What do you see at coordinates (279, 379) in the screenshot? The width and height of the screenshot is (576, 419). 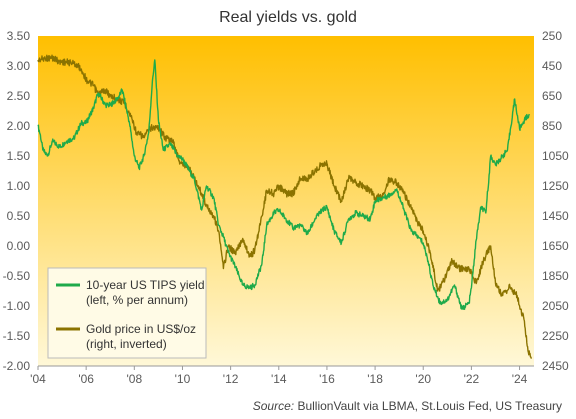 I see `x-tick-label: '14` at bounding box center [279, 379].